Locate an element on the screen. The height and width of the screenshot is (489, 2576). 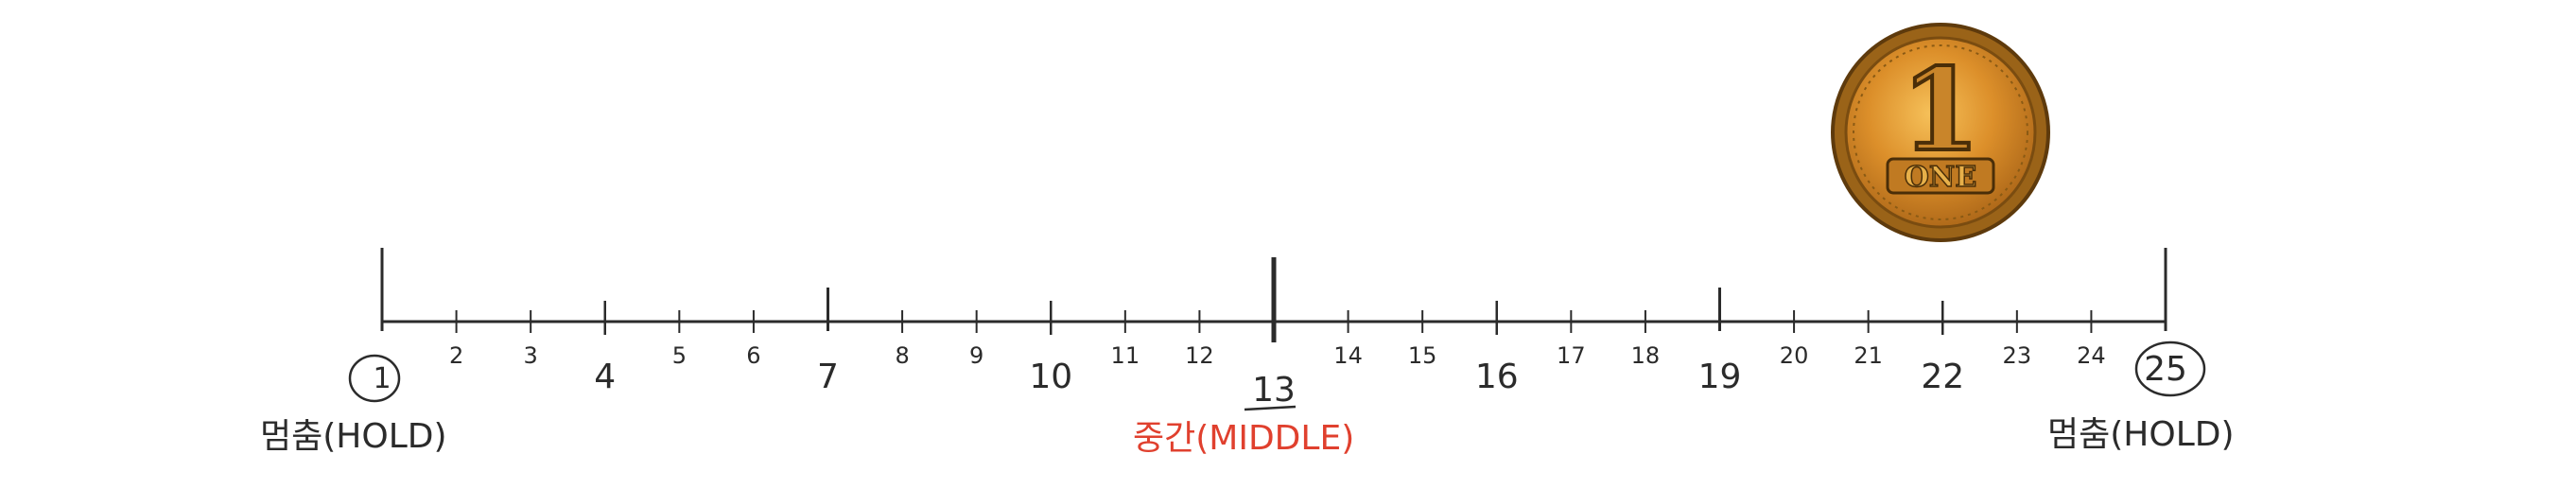
tick-label-19: 19 is located at coordinates (1720, 377).